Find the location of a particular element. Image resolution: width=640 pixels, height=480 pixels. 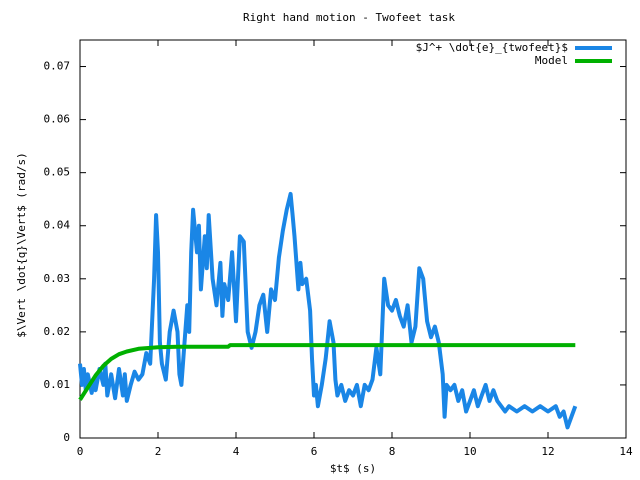

x-tick-label: 2 is located at coordinates (158, 451).